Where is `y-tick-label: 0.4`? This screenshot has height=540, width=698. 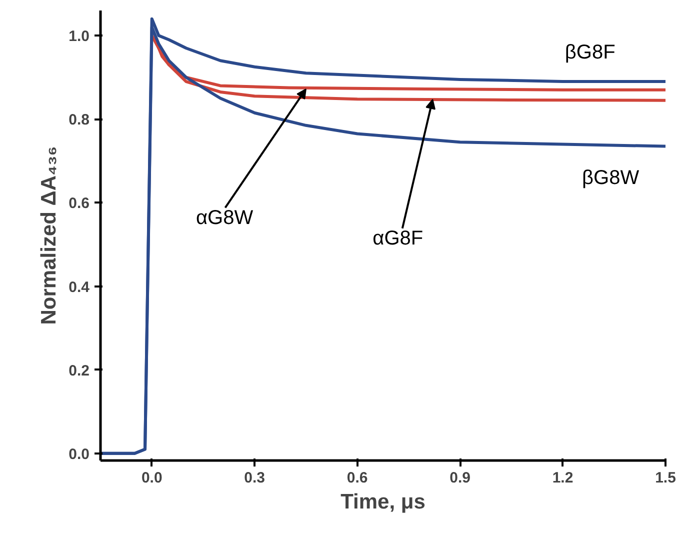 y-tick-label: 0.4 is located at coordinates (79, 287).